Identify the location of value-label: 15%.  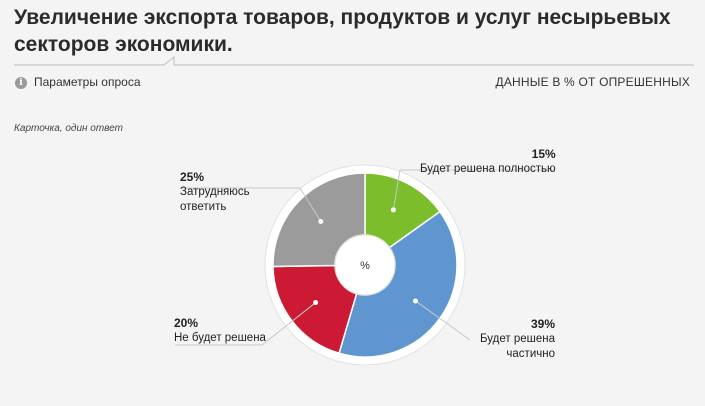
(543, 154).